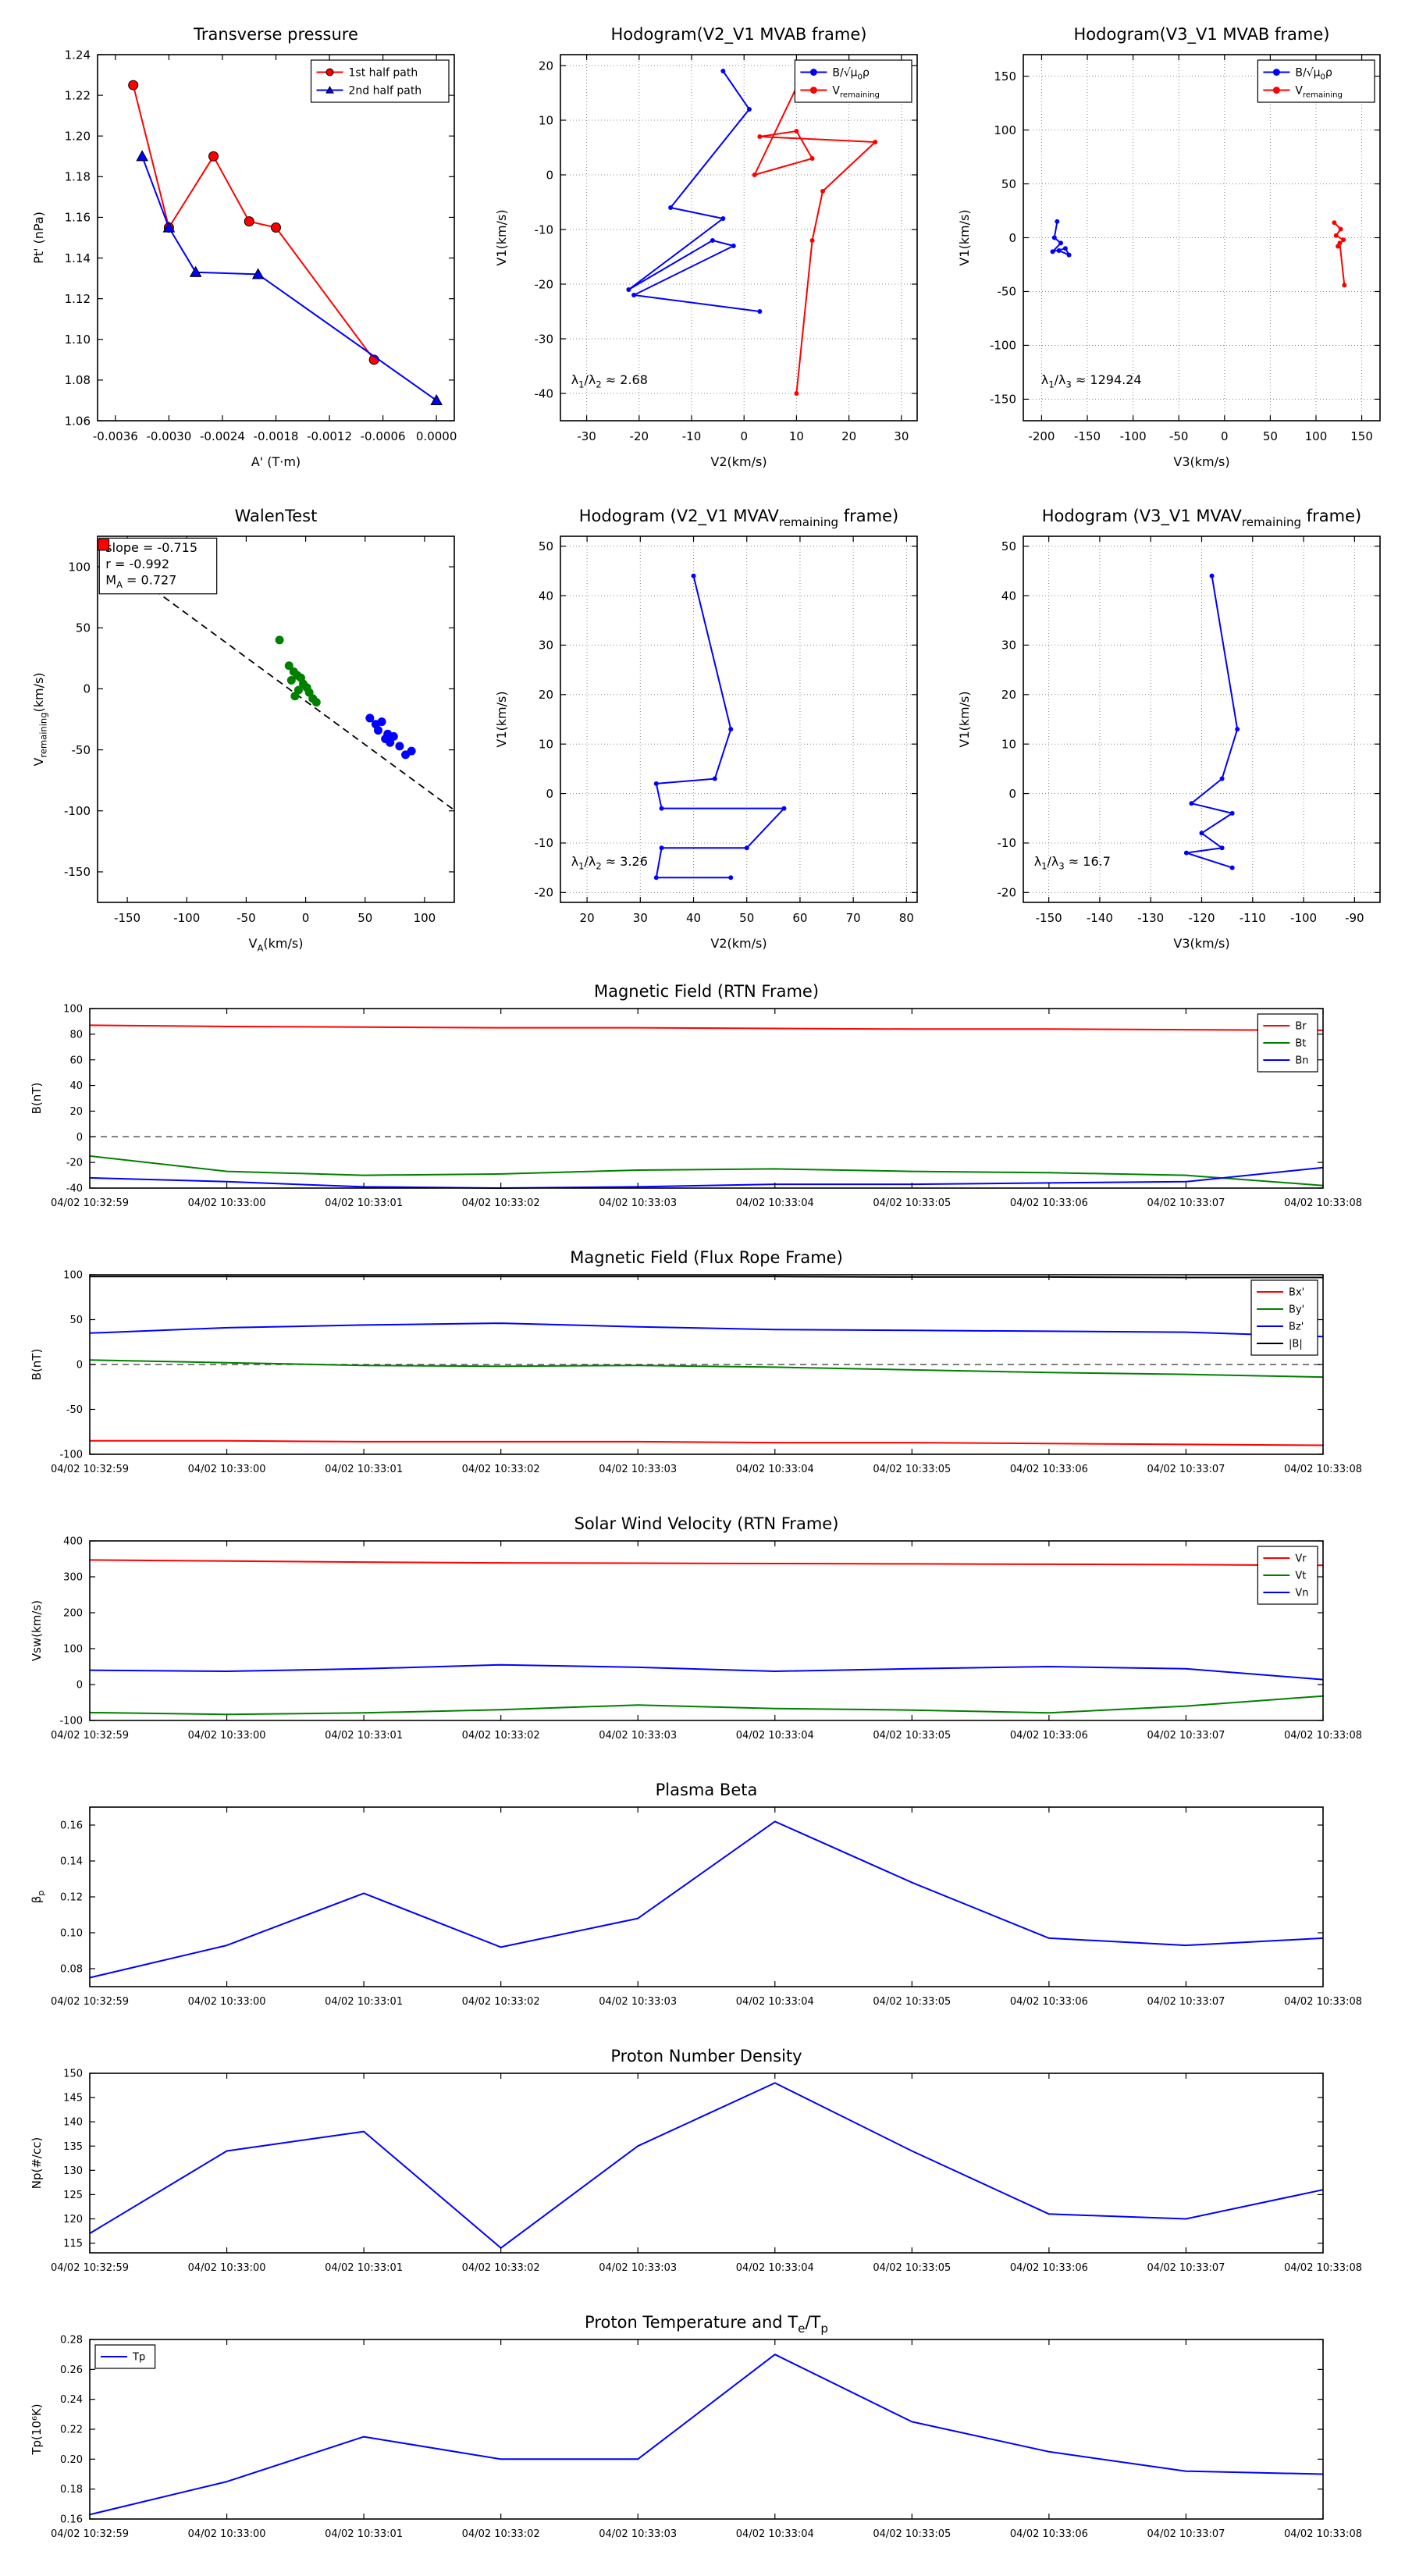 This screenshot has height=2576, width=1405. What do you see at coordinates (73, 1614) in the screenshot?
I see `svg-text: 200` at bounding box center [73, 1614].